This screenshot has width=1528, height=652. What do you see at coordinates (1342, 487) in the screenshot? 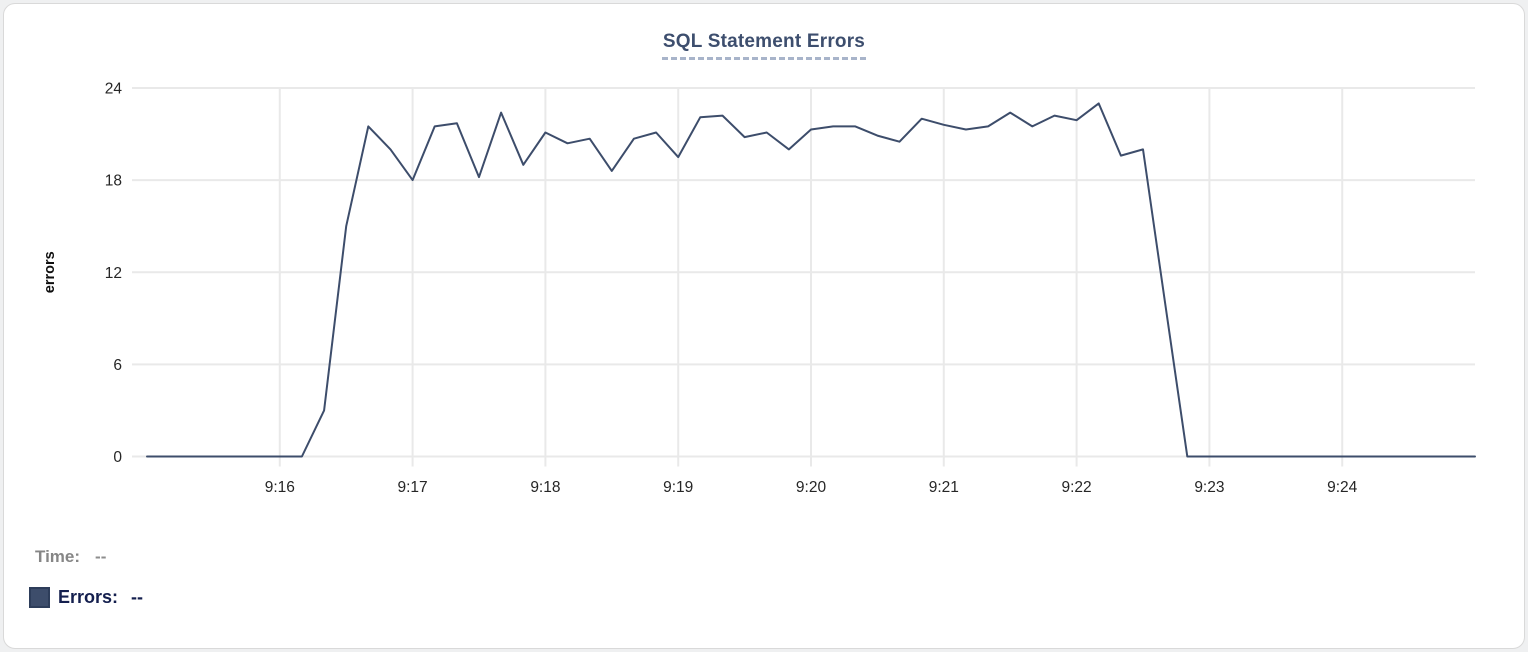
I see `x-axis-tick-label: 9:24` at bounding box center [1342, 487].